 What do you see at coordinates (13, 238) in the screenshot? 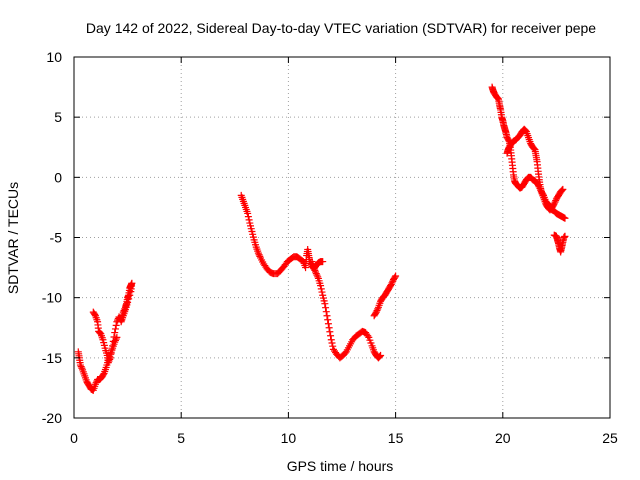
I see `y-axis-label: SDTVAR / TECUs` at bounding box center [13, 238].